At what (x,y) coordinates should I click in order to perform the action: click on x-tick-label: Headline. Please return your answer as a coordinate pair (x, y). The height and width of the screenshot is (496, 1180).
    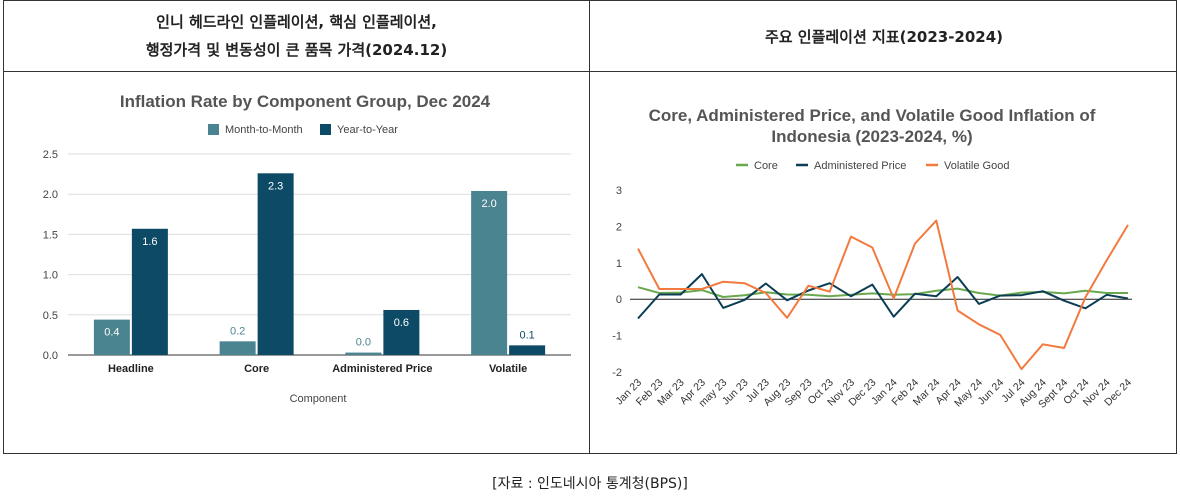
    Looking at the image, I should click on (131, 369).